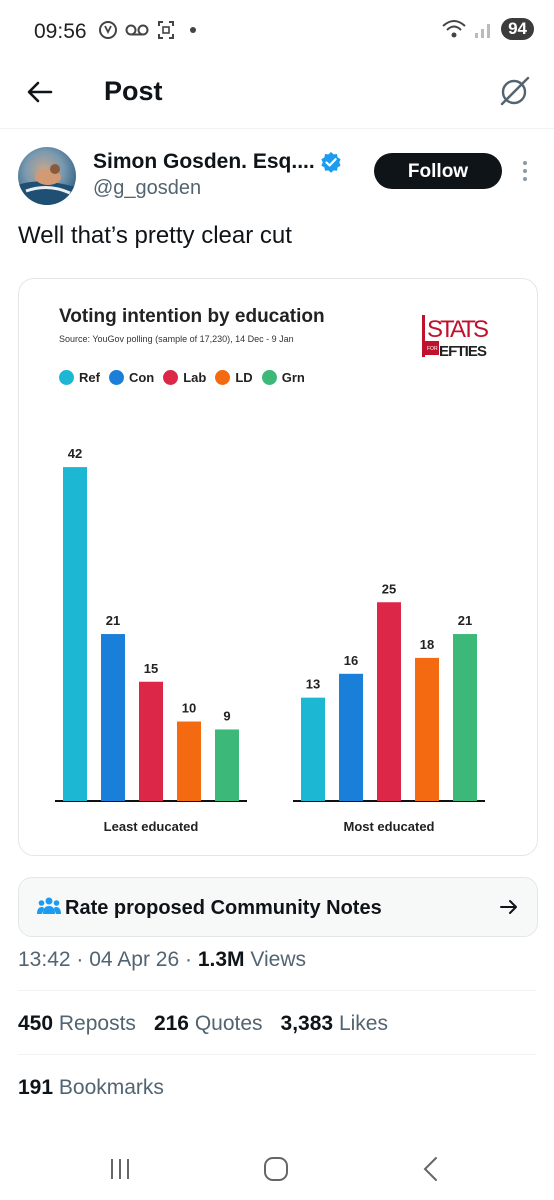 The height and width of the screenshot is (1200, 554). I want to click on data-label: 25, so click(389, 588).